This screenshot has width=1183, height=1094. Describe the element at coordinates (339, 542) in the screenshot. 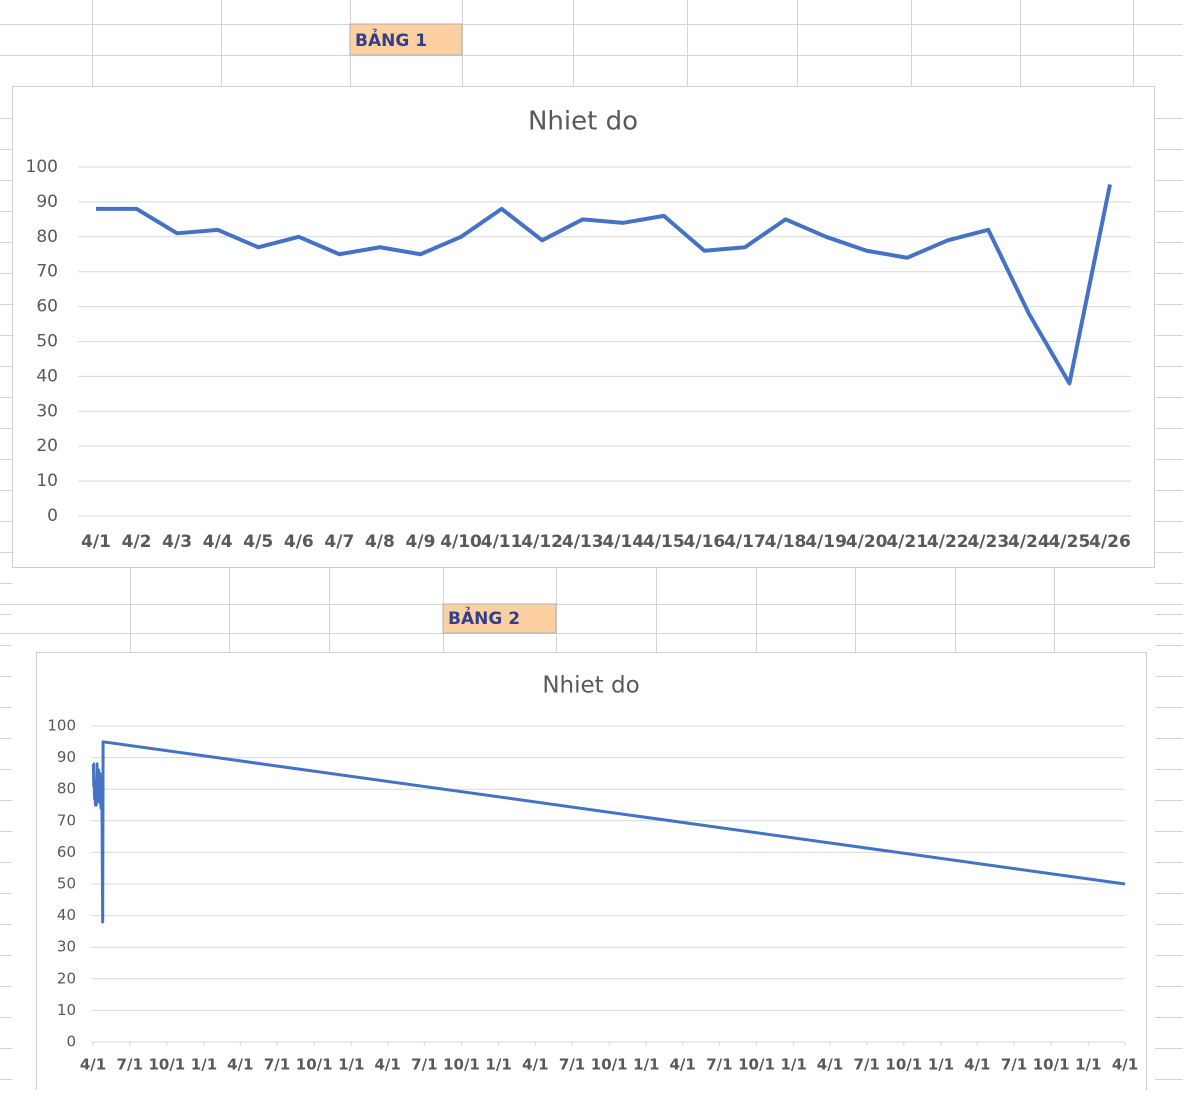

I see `x-tick-label: 4/7` at that location.